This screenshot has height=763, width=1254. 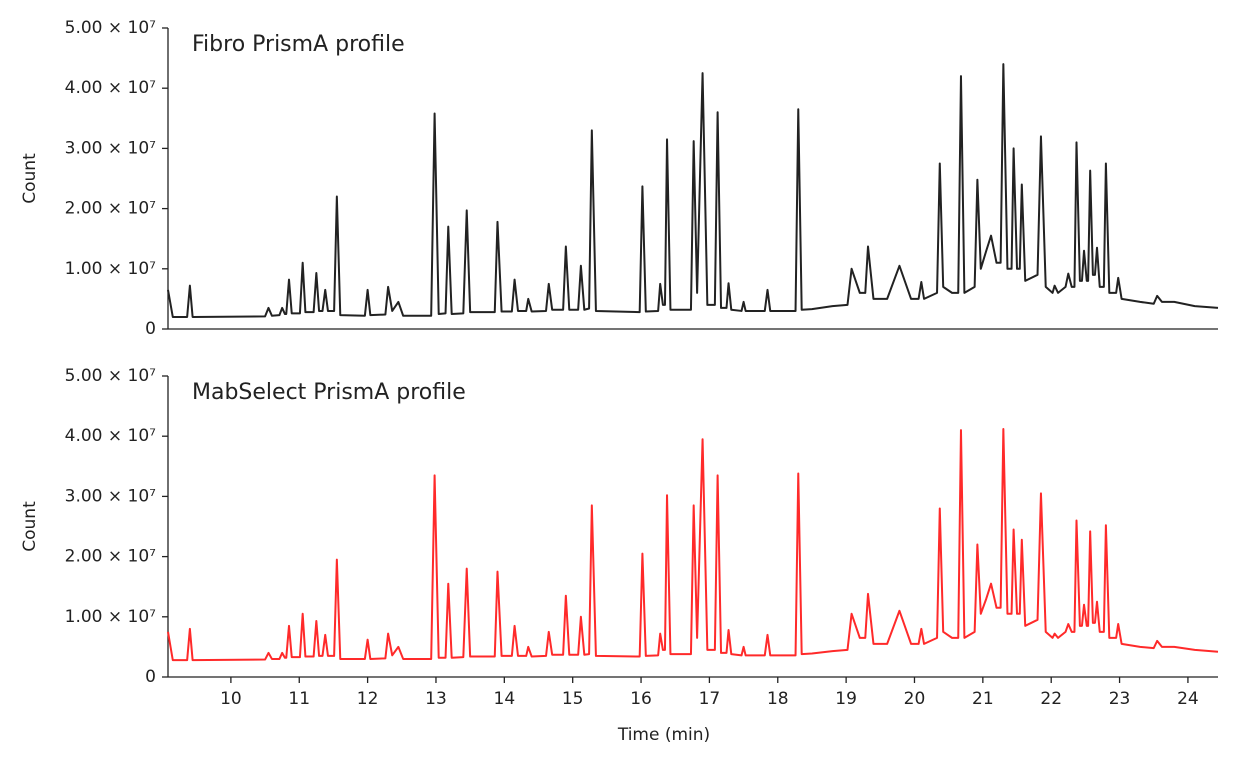 I want to click on x-tick-label: 20, so click(x=915, y=699).